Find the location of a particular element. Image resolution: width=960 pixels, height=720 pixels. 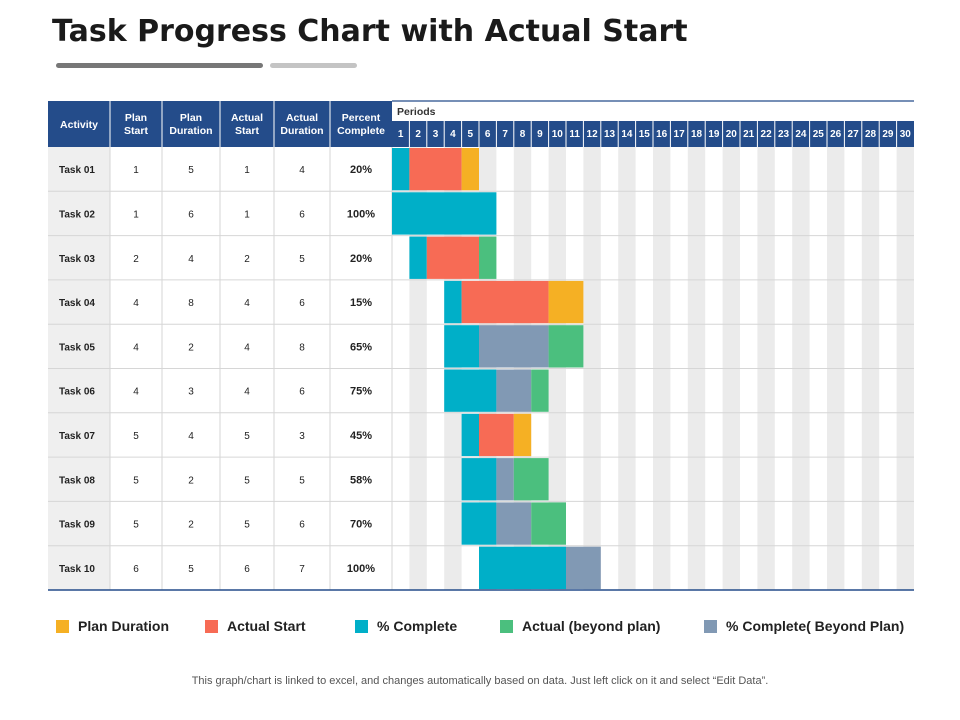

cell-plan-duration: 4 is located at coordinates (191, 436).